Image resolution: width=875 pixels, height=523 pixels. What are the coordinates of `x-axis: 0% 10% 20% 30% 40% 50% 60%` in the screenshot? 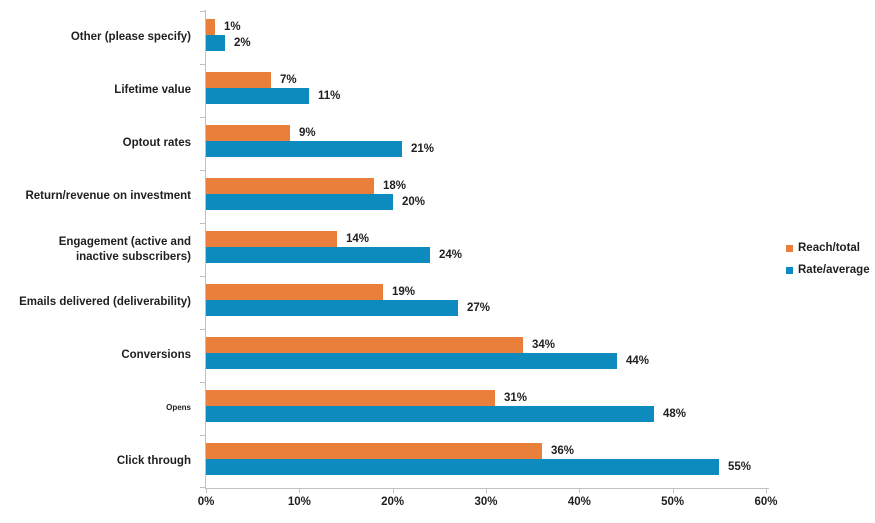 It's located at (488, 504).